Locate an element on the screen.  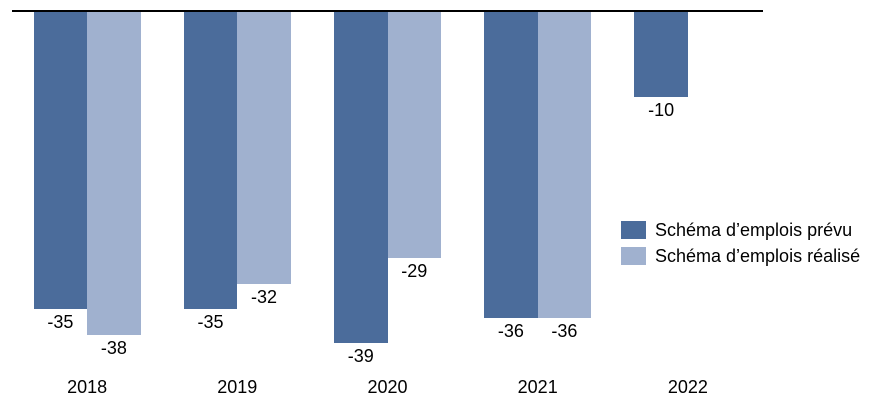
bar-value-prevu-2021: -36 is located at coordinates (510, 330).